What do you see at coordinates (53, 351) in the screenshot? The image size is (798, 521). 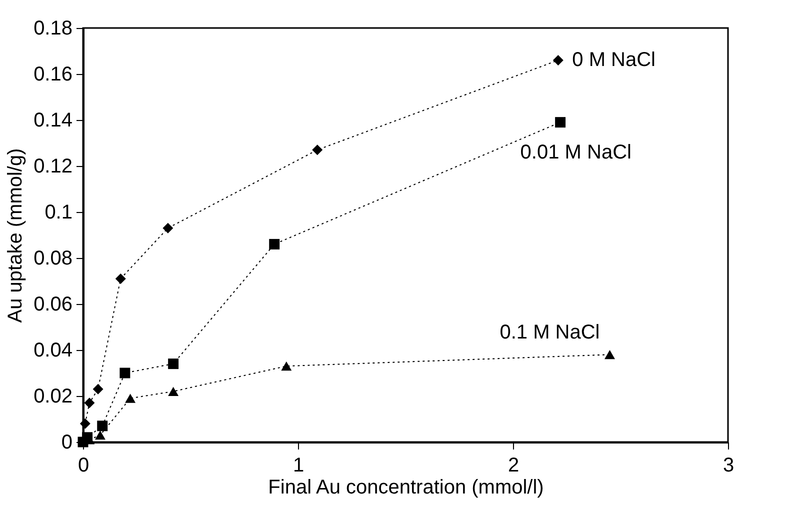 I see `y-tick-label: 0.04` at bounding box center [53, 351].